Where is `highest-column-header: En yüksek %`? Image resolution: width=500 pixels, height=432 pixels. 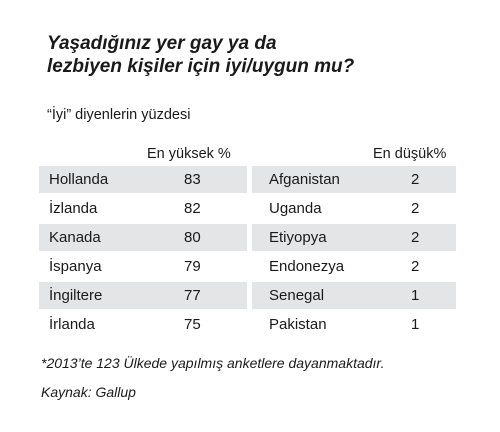
highest-column-header: En yüksek % is located at coordinates (189, 154).